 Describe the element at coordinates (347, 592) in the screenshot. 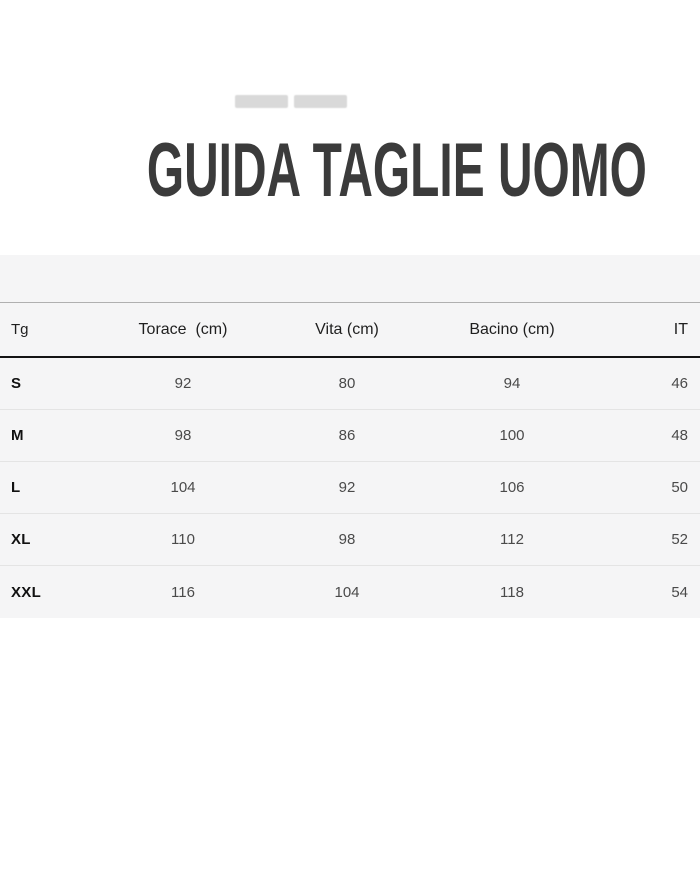

I see `cell-vita: 104` at that location.